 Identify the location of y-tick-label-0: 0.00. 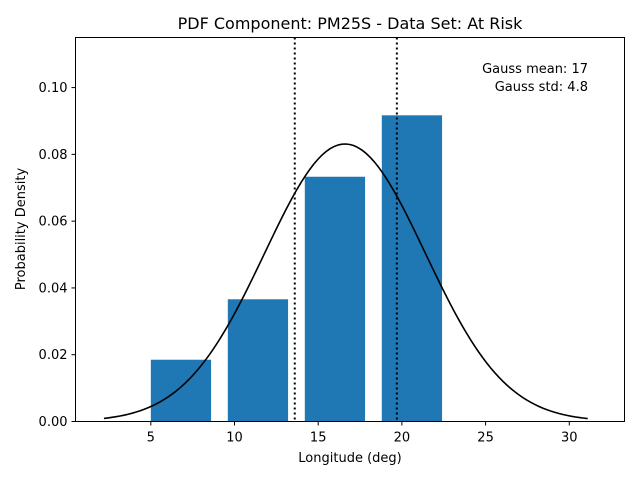
(53, 422).